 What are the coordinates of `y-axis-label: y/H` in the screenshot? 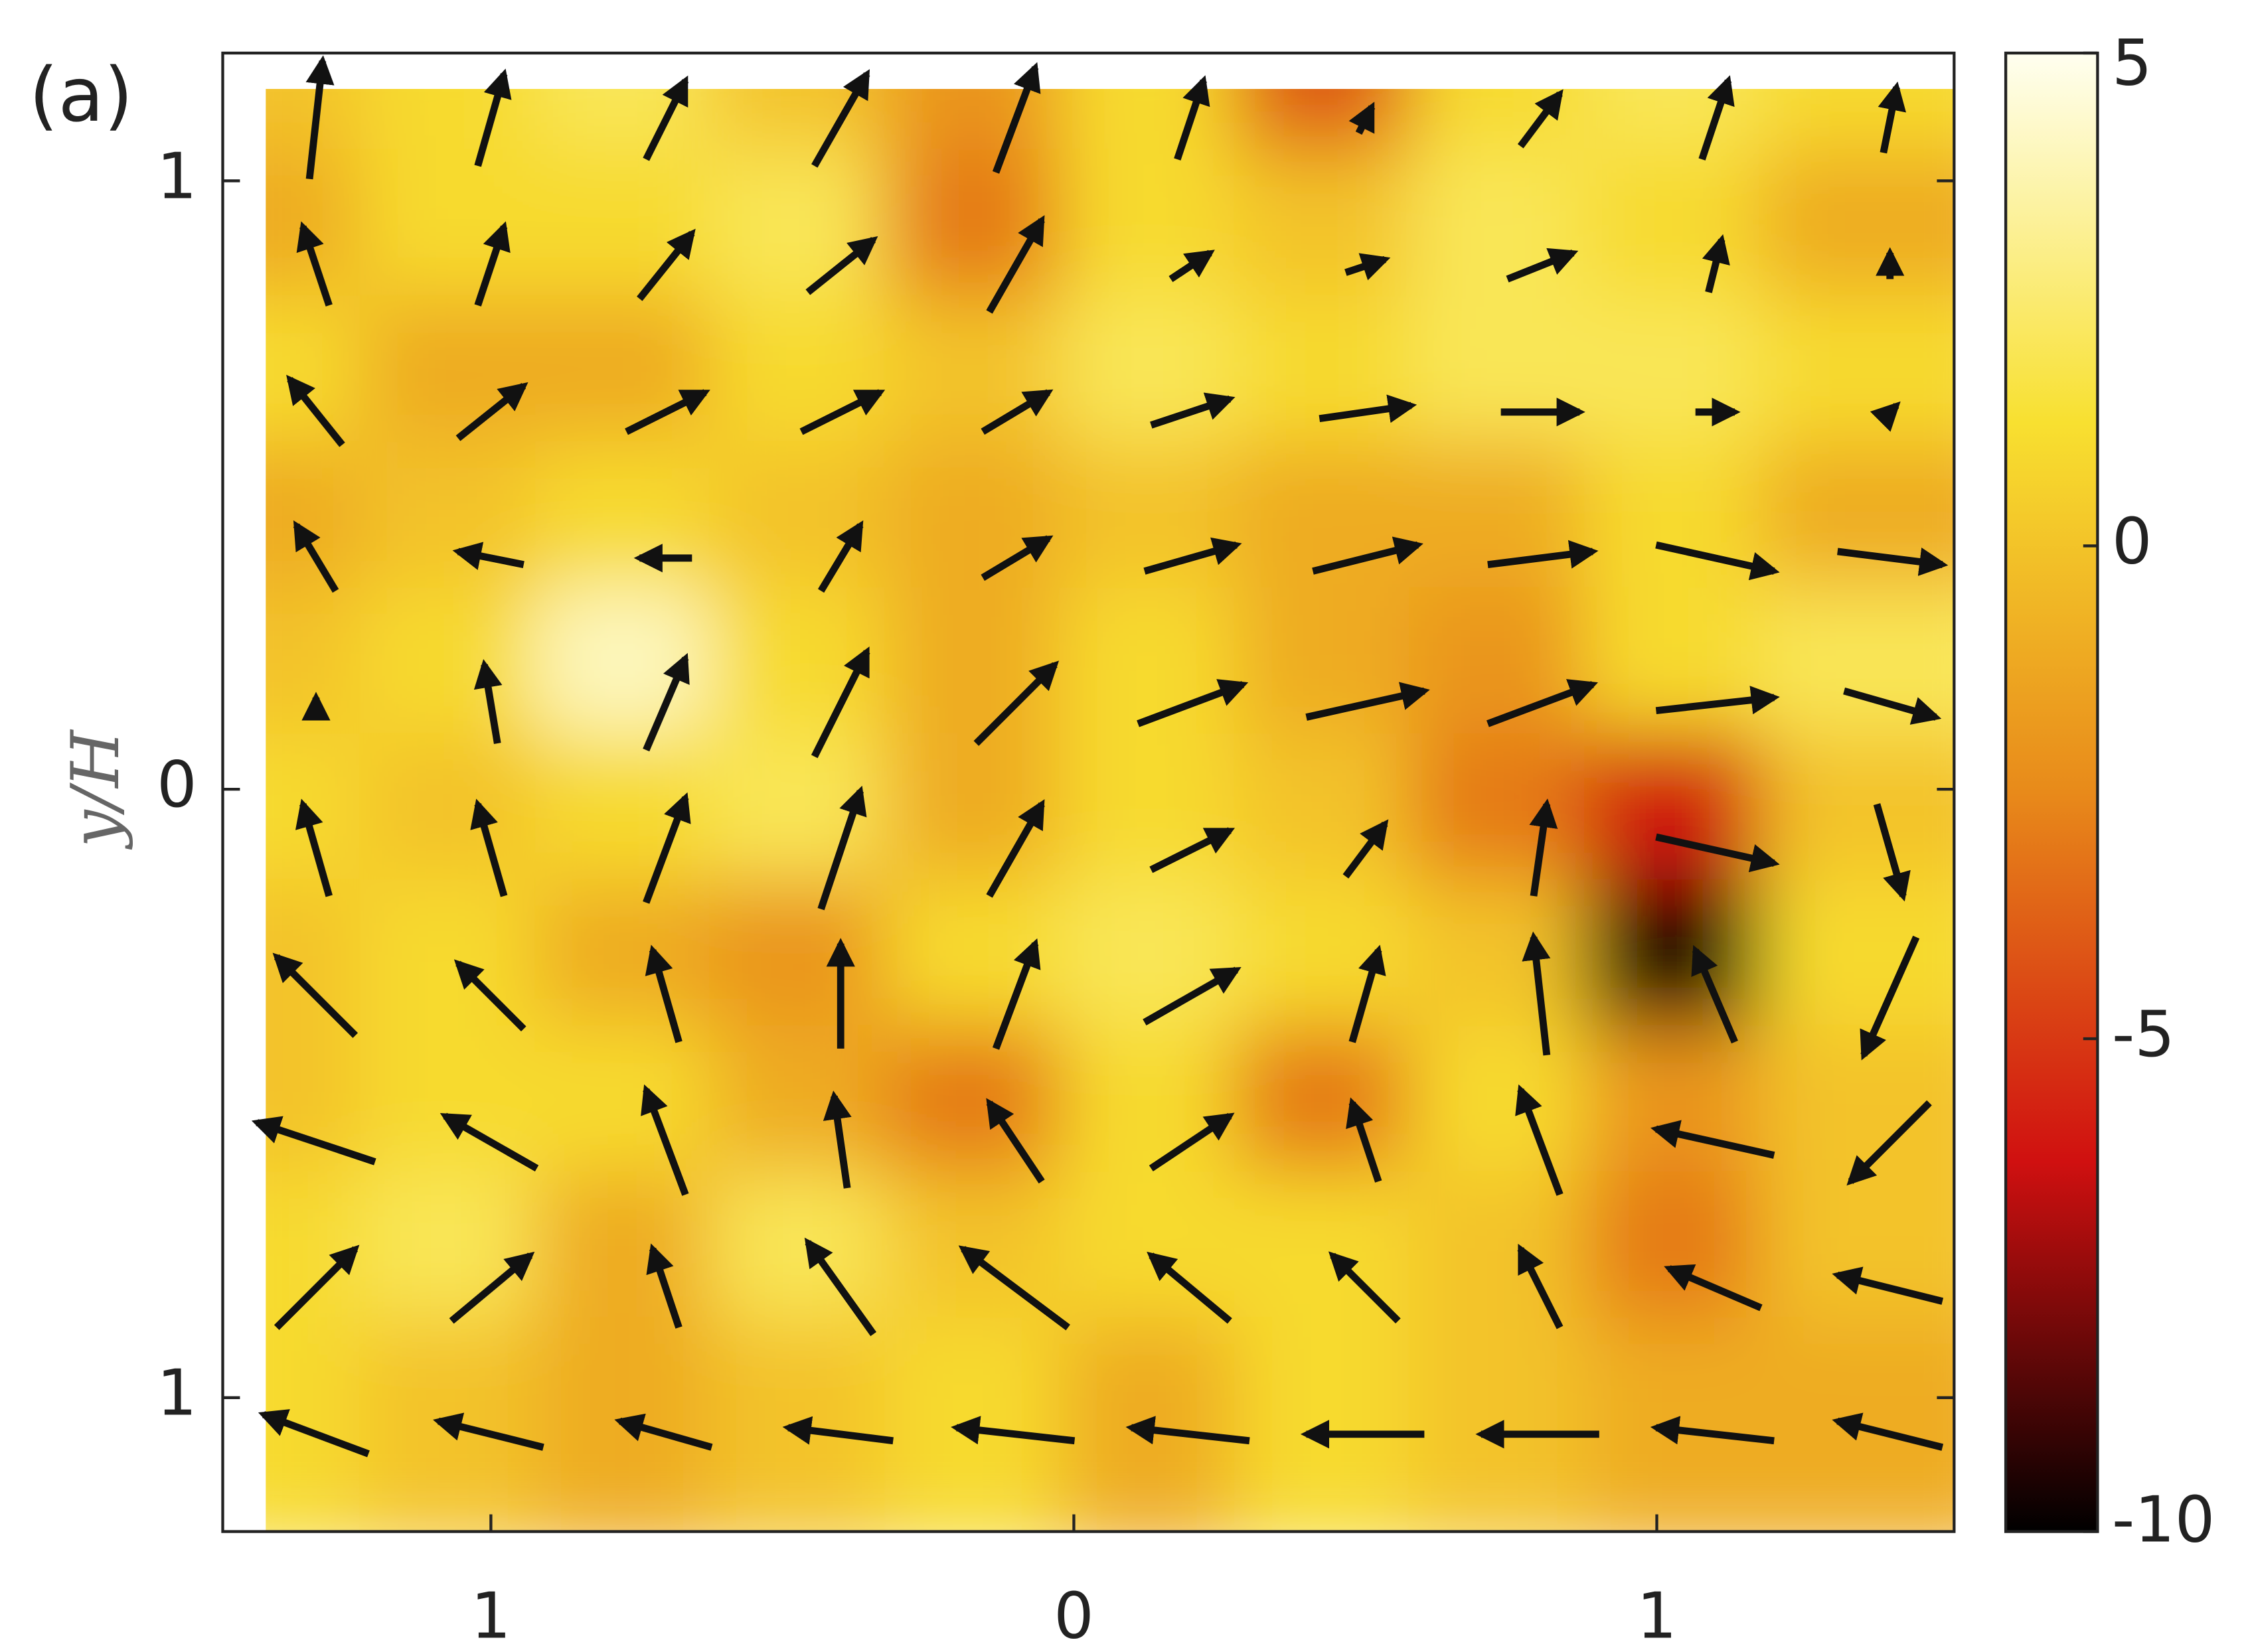 It's located at (96, 789).